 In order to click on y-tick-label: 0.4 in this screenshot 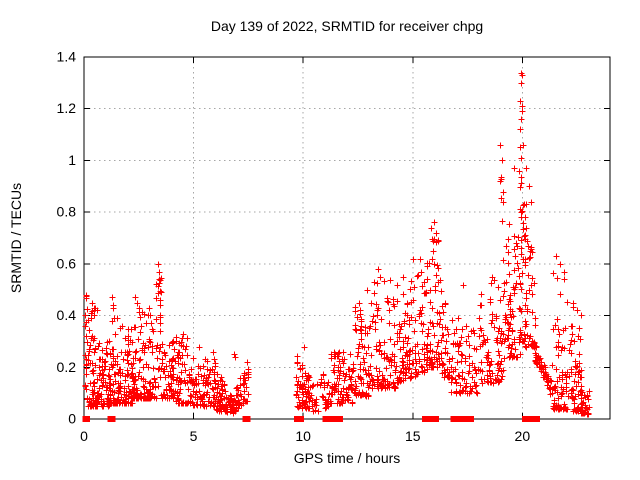, I will do `click(67, 315)`.